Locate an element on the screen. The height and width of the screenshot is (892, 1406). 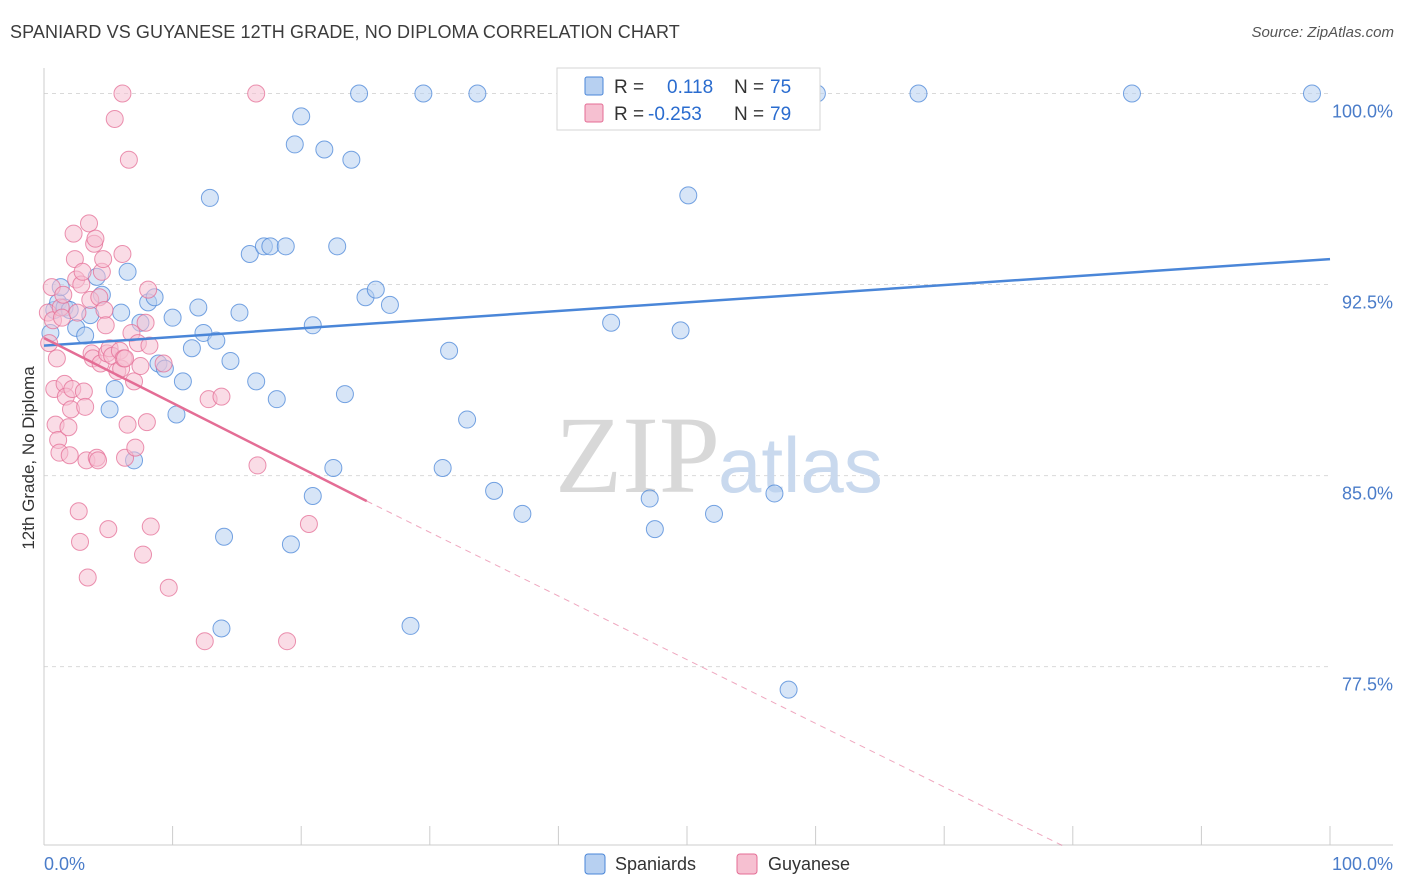
x-tick-label-0: 0.0% is located at coordinates (64, 864).